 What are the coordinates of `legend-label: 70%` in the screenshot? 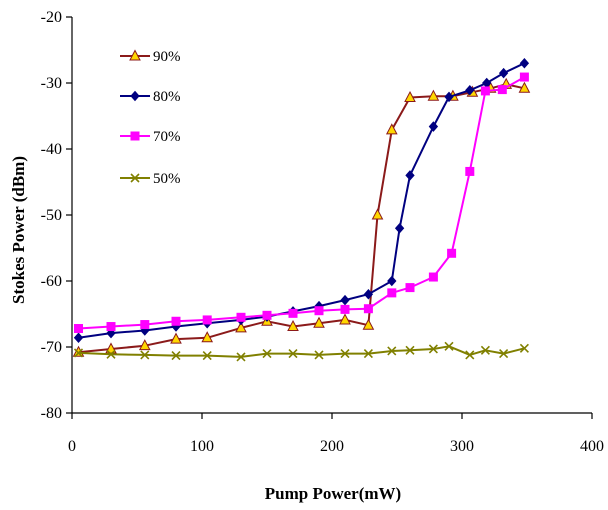 It's located at (167, 137).